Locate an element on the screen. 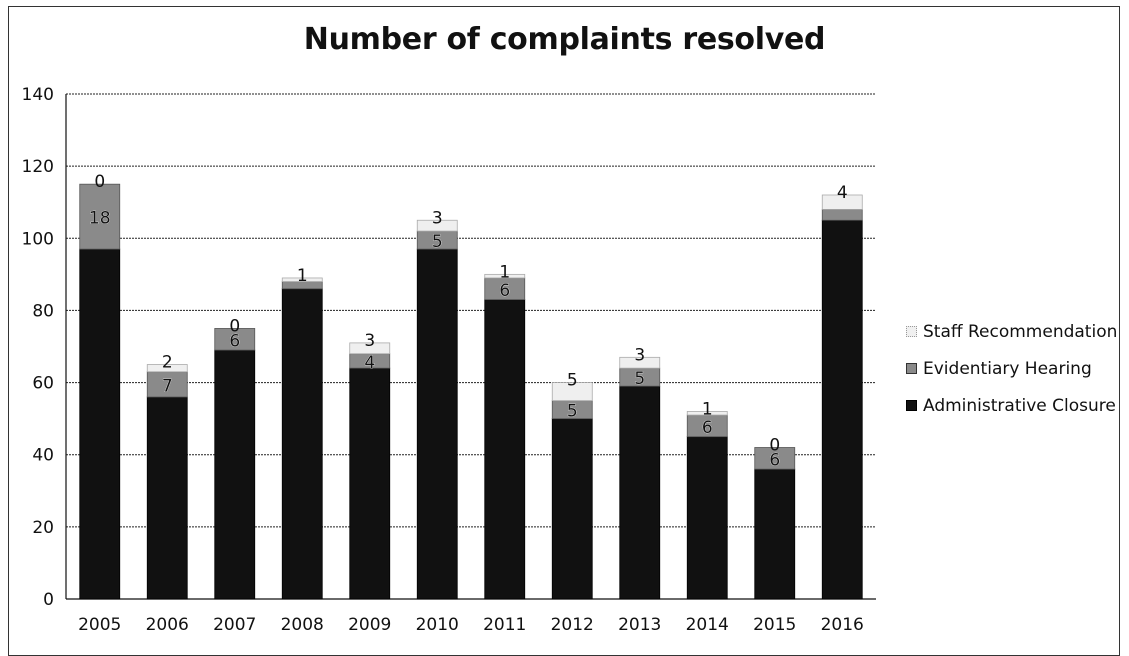 This screenshot has height=656, width=1129. y-tick-label: 60 is located at coordinates (43, 384).